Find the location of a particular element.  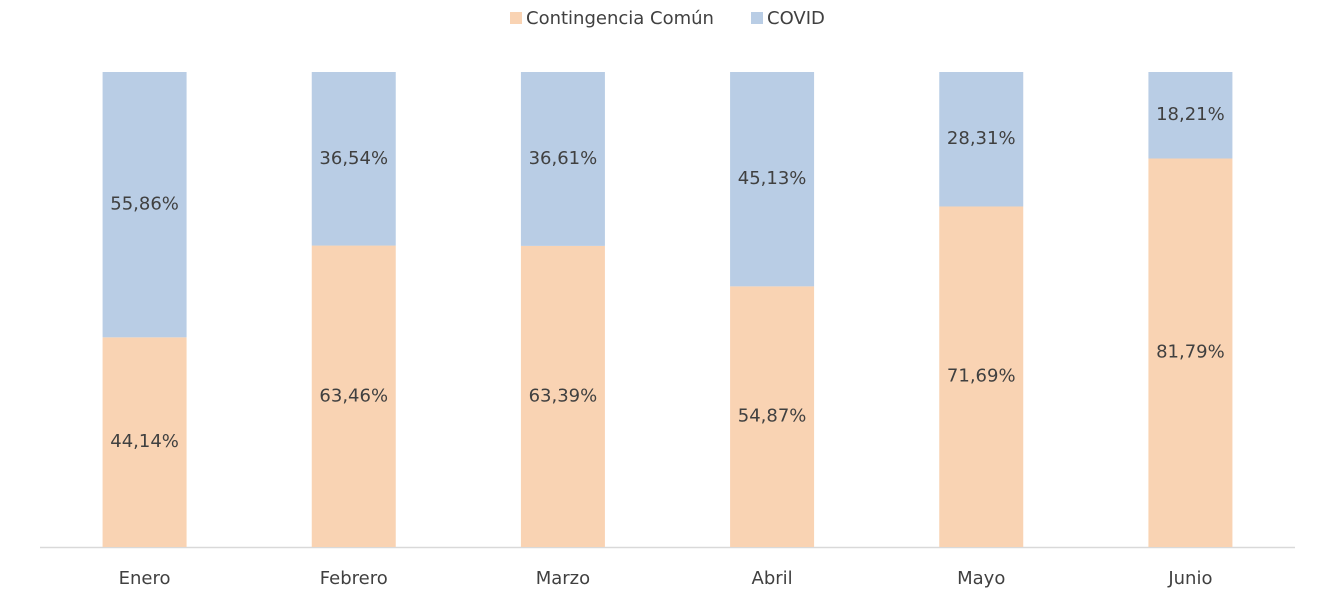

data-label: 44,14% is located at coordinates (144, 441).